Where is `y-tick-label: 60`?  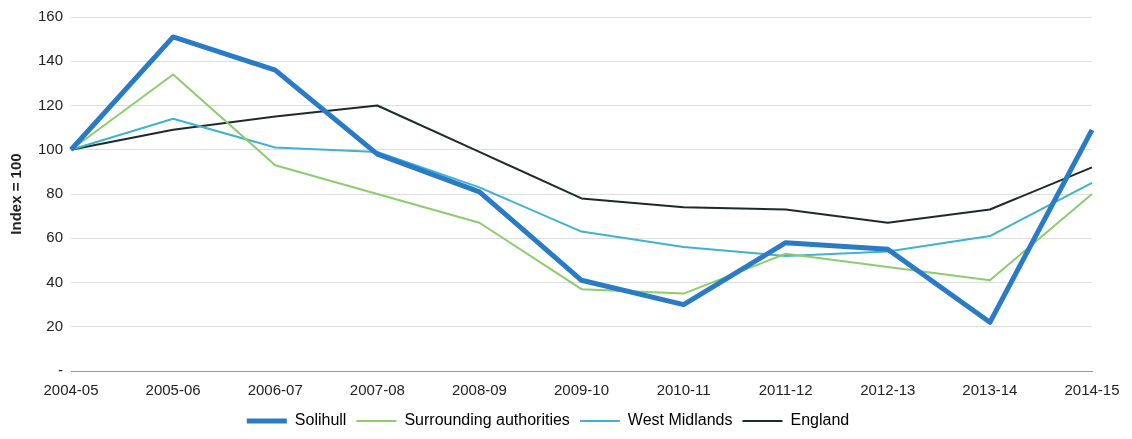 y-tick-label: 60 is located at coordinates (55, 237).